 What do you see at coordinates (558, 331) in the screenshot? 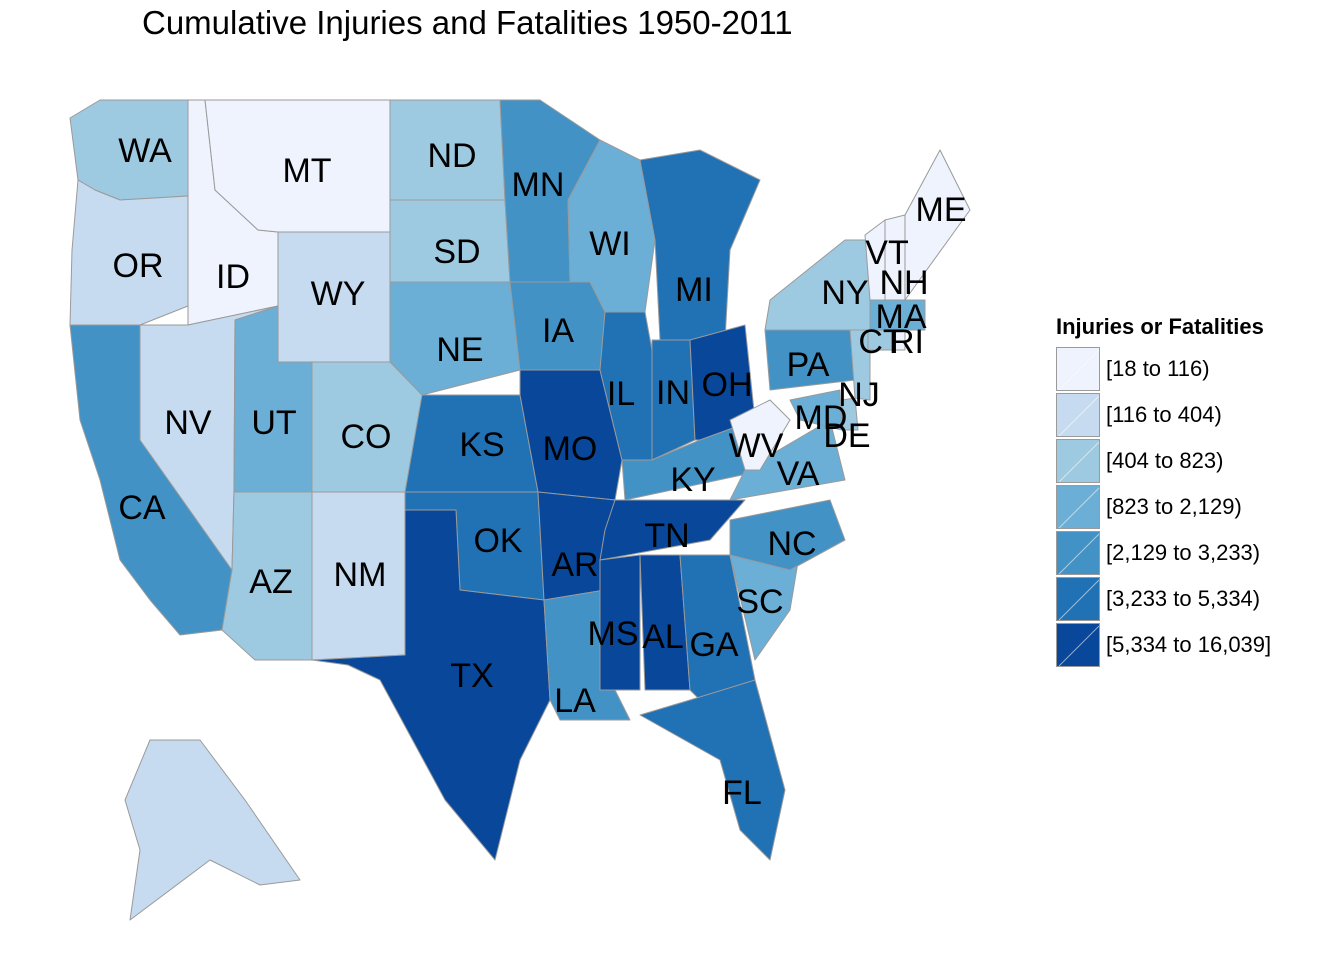
I see `state-label-ia: IA` at bounding box center [558, 331].